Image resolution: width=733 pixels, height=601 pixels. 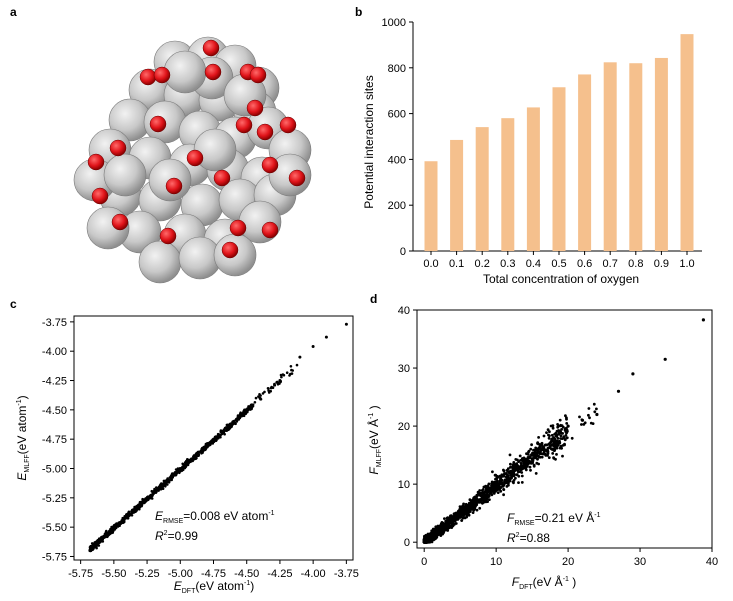 I want to click on atom-cluster, so click(x=192, y=160).